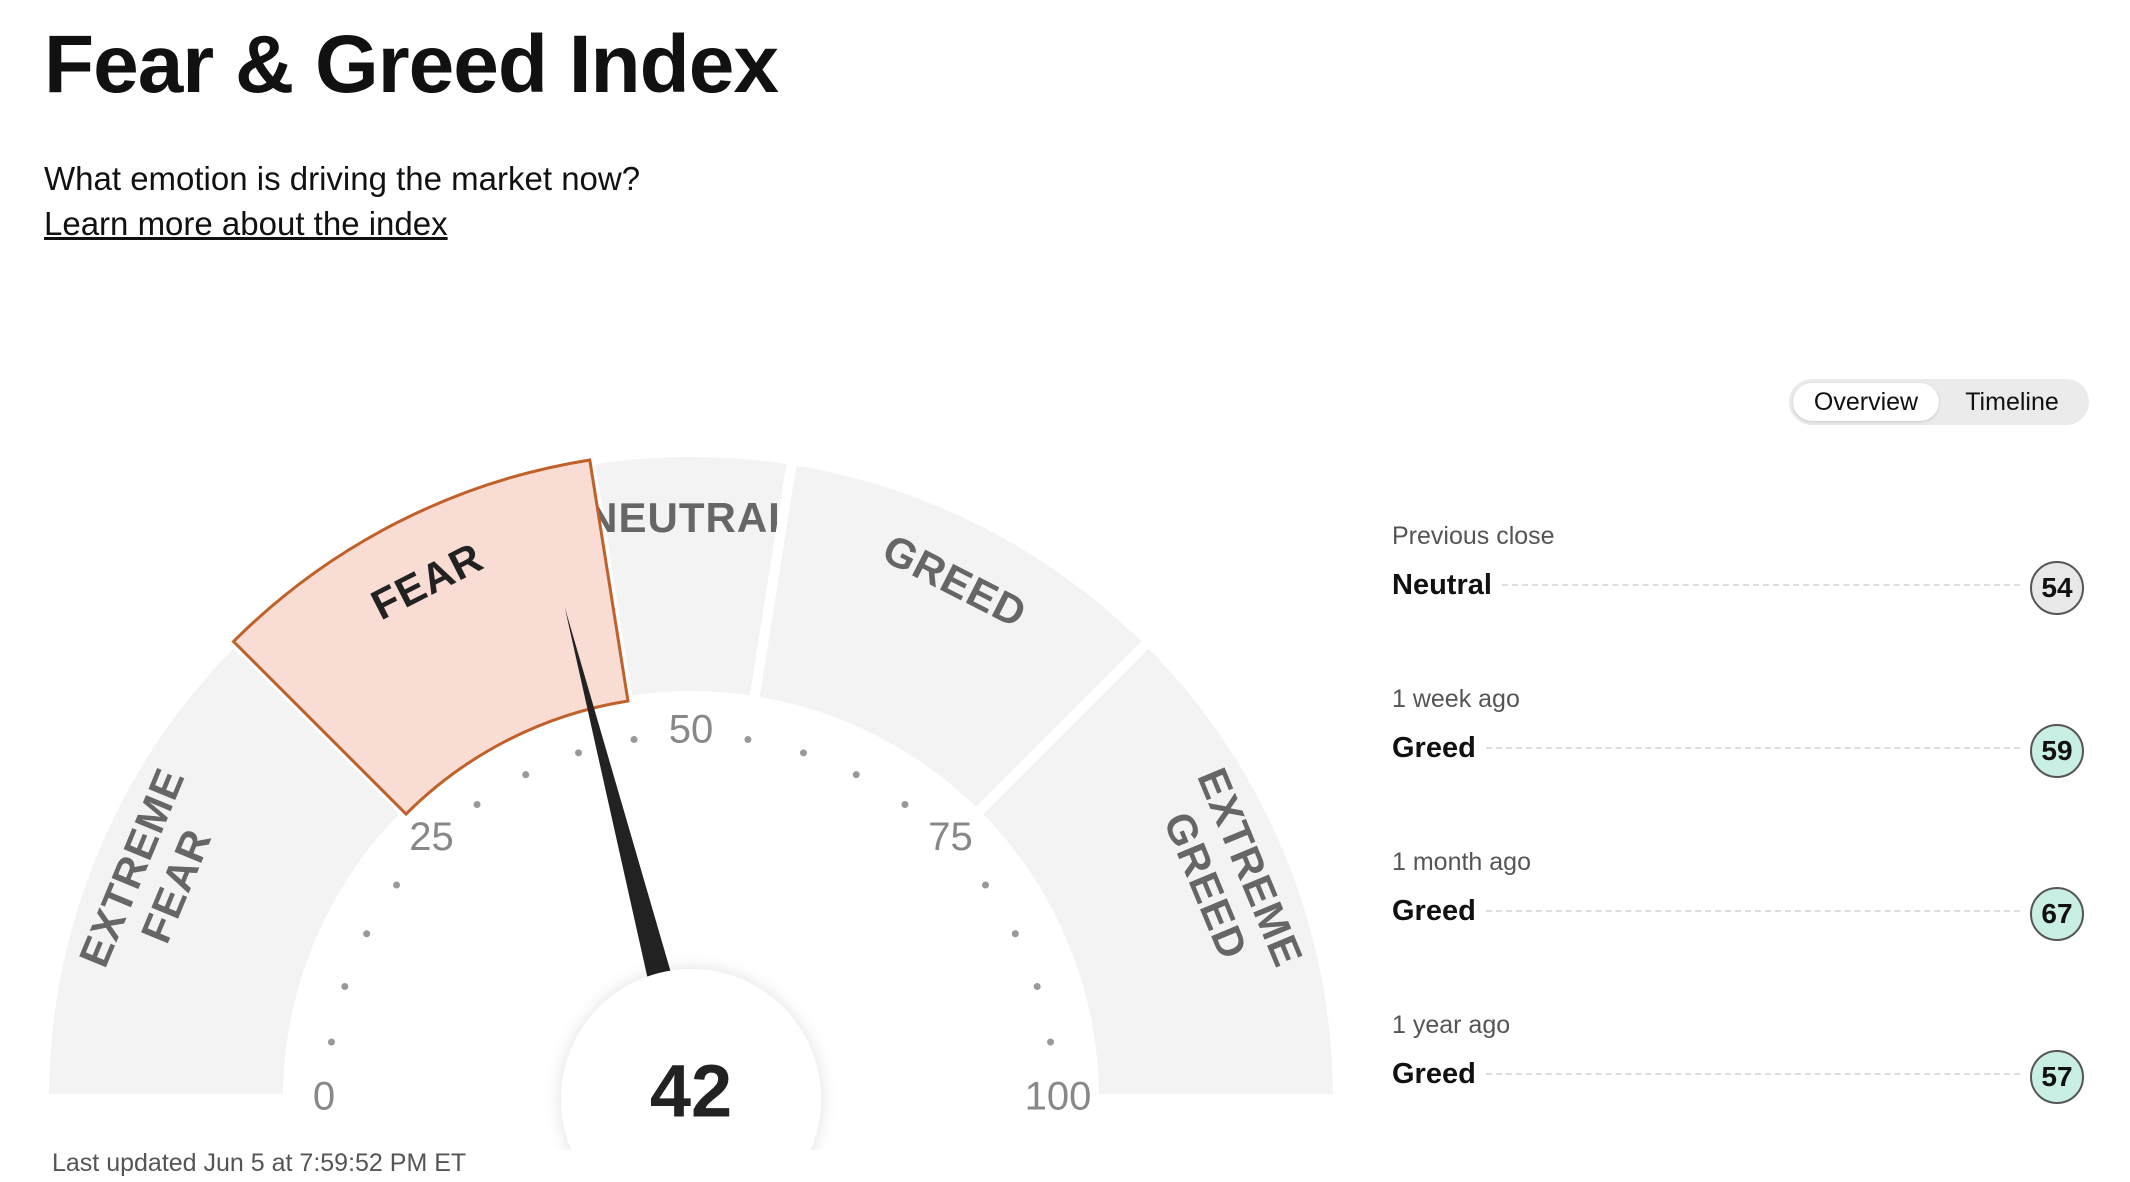 Image resolution: width=2130 pixels, height=1182 pixels. Describe the element at coordinates (1866, 402) in the screenshot. I see `toggle-option: Overview` at that location.